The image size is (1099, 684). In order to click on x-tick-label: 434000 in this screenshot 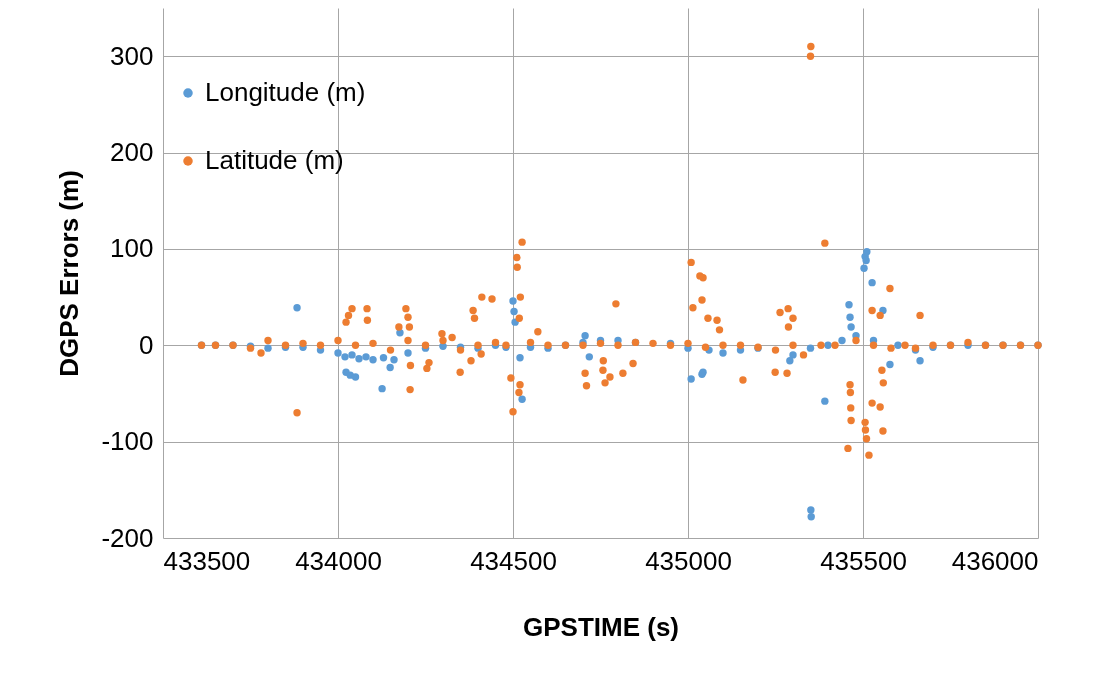, I will do `click(338, 560)`.